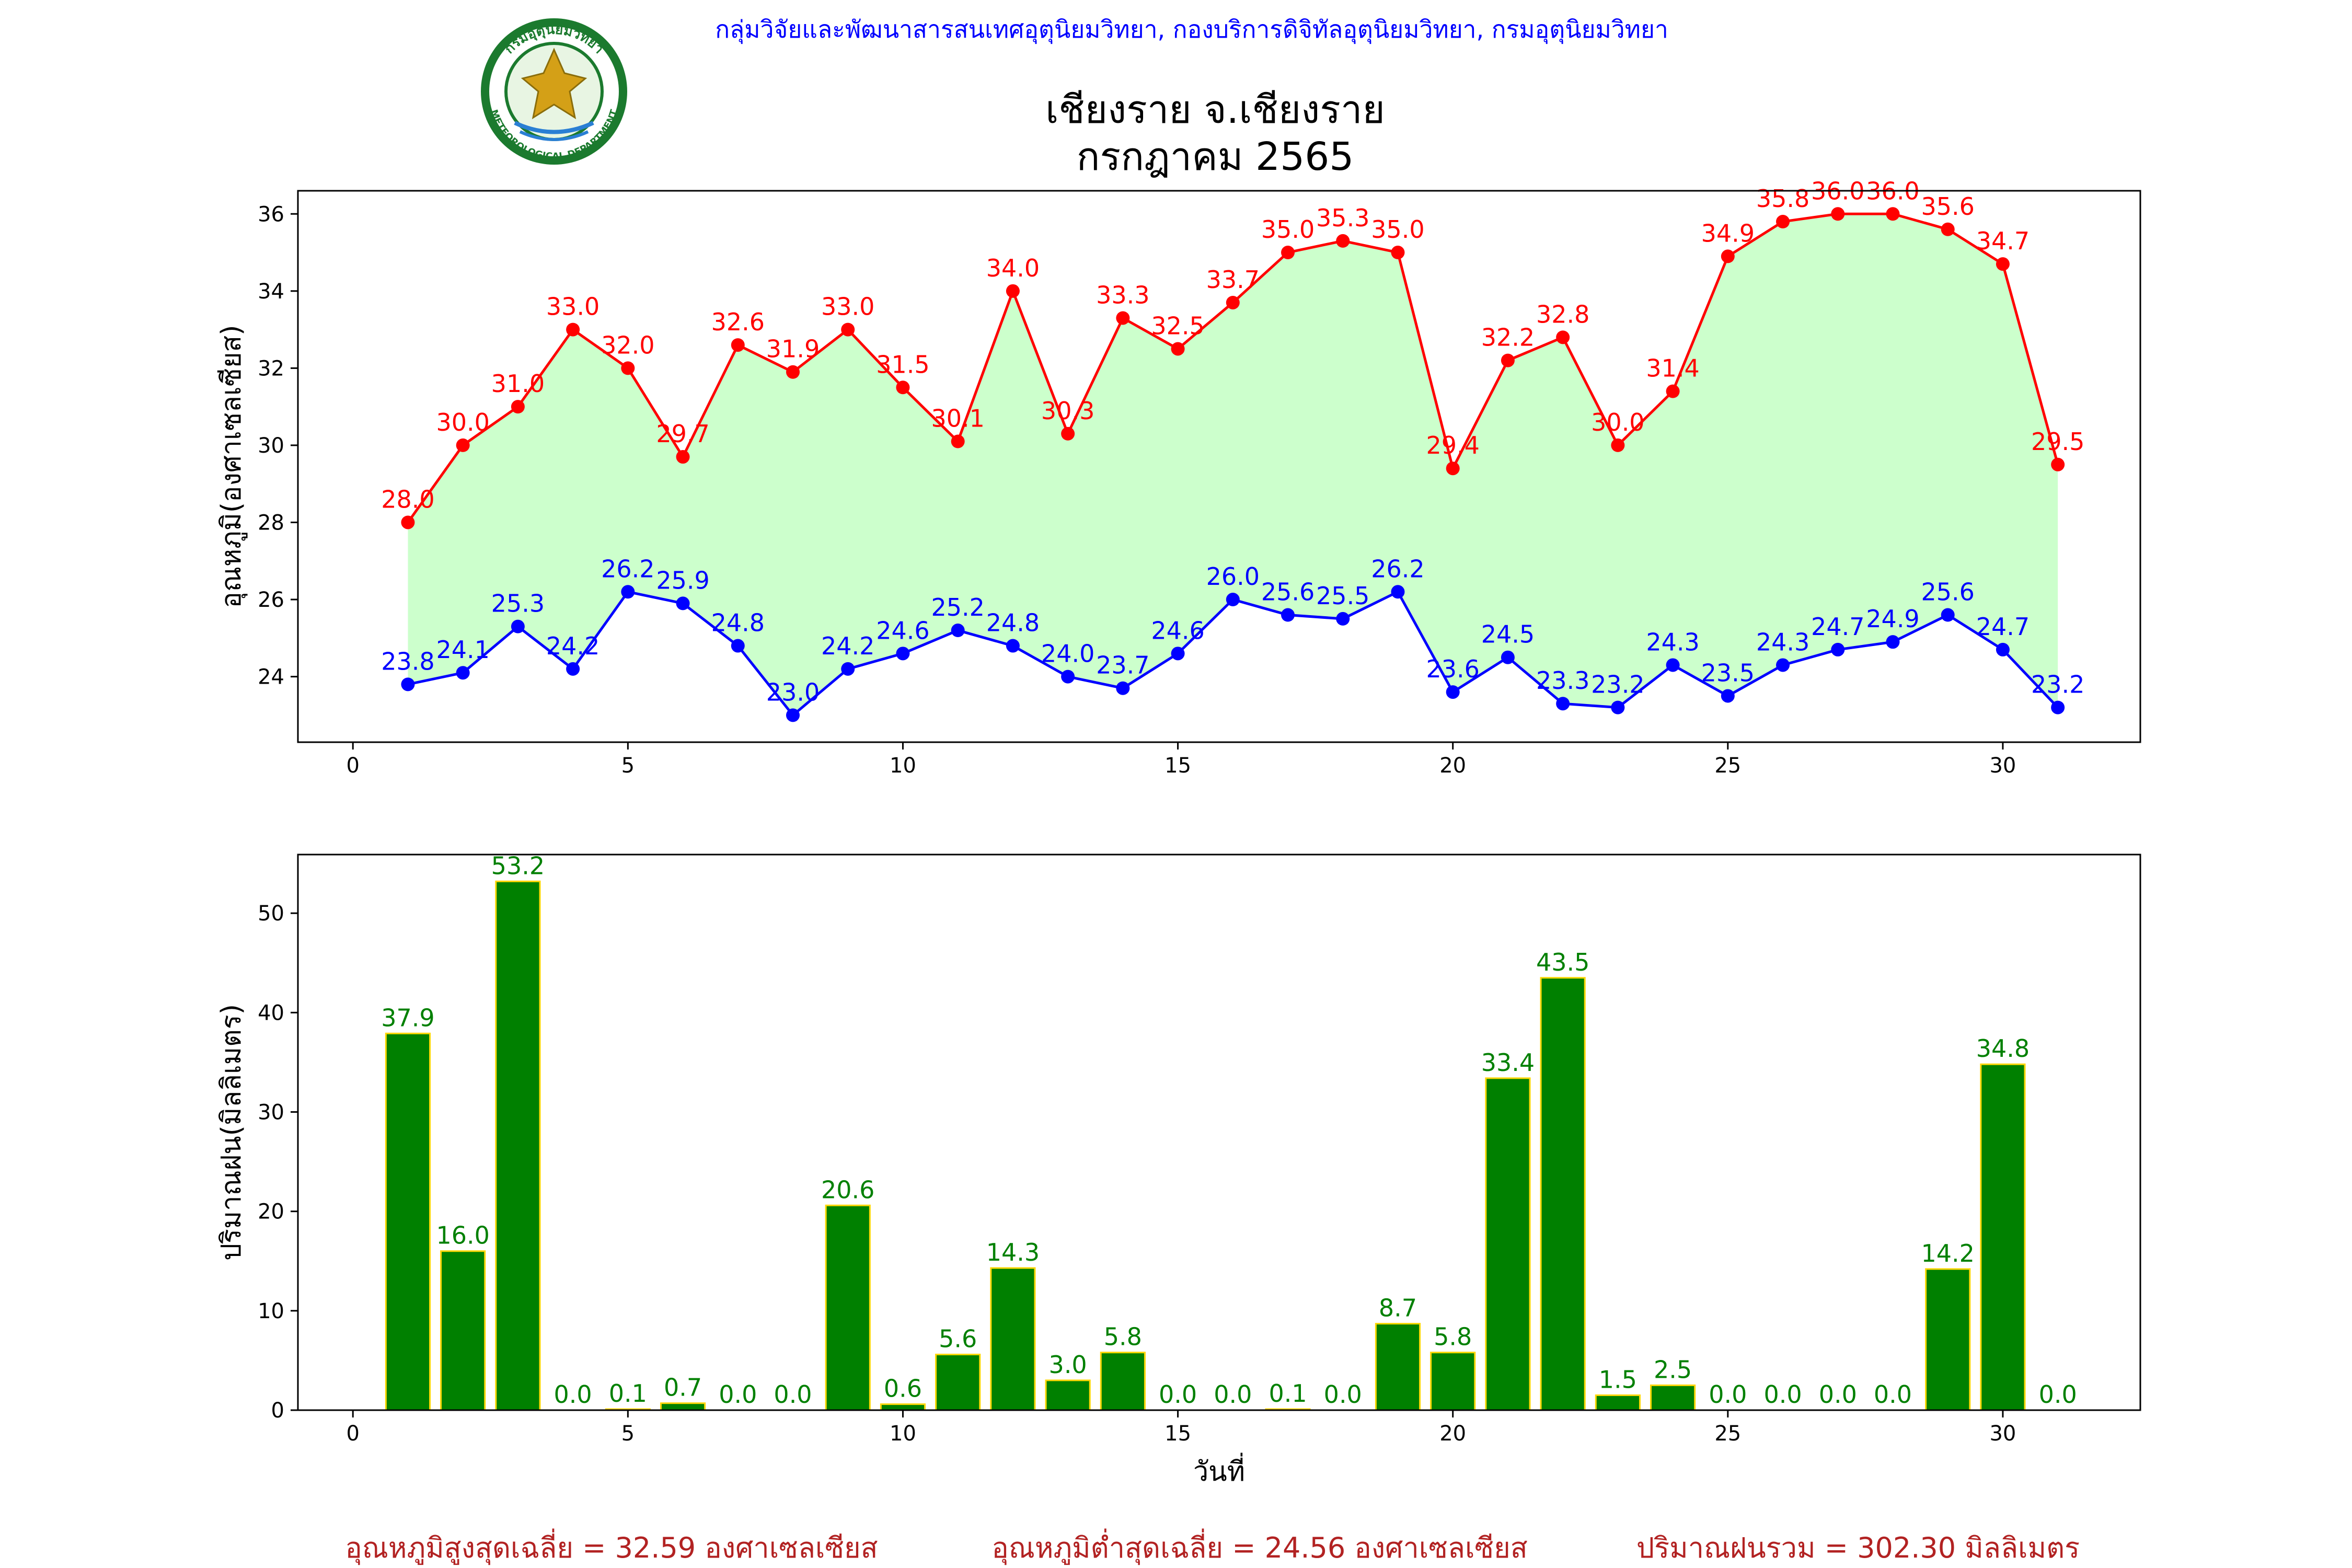  Describe the element at coordinates (903, 1434) in the screenshot. I see `rain-xtick-label: 10` at that location.